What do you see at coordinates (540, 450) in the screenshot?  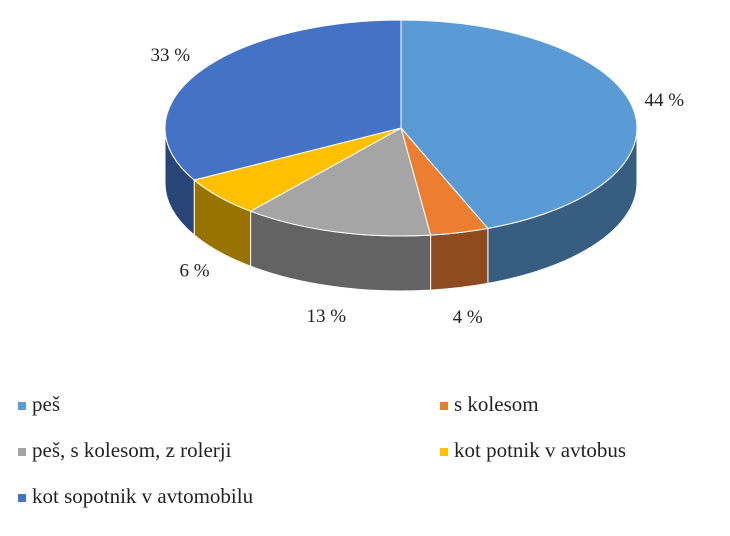 I see `legend-label: kot potnik v avtobus` at bounding box center [540, 450].